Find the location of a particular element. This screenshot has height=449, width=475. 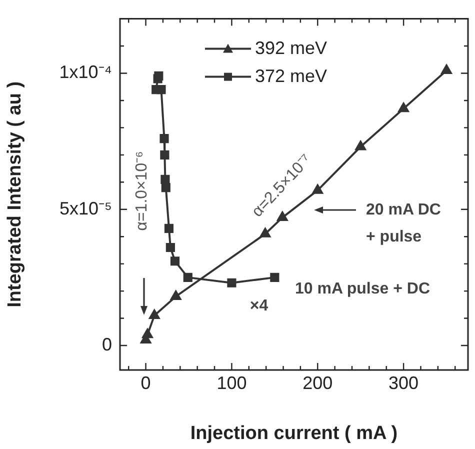

annotation: 20 mA DC + pulse is located at coordinates (404, 223).